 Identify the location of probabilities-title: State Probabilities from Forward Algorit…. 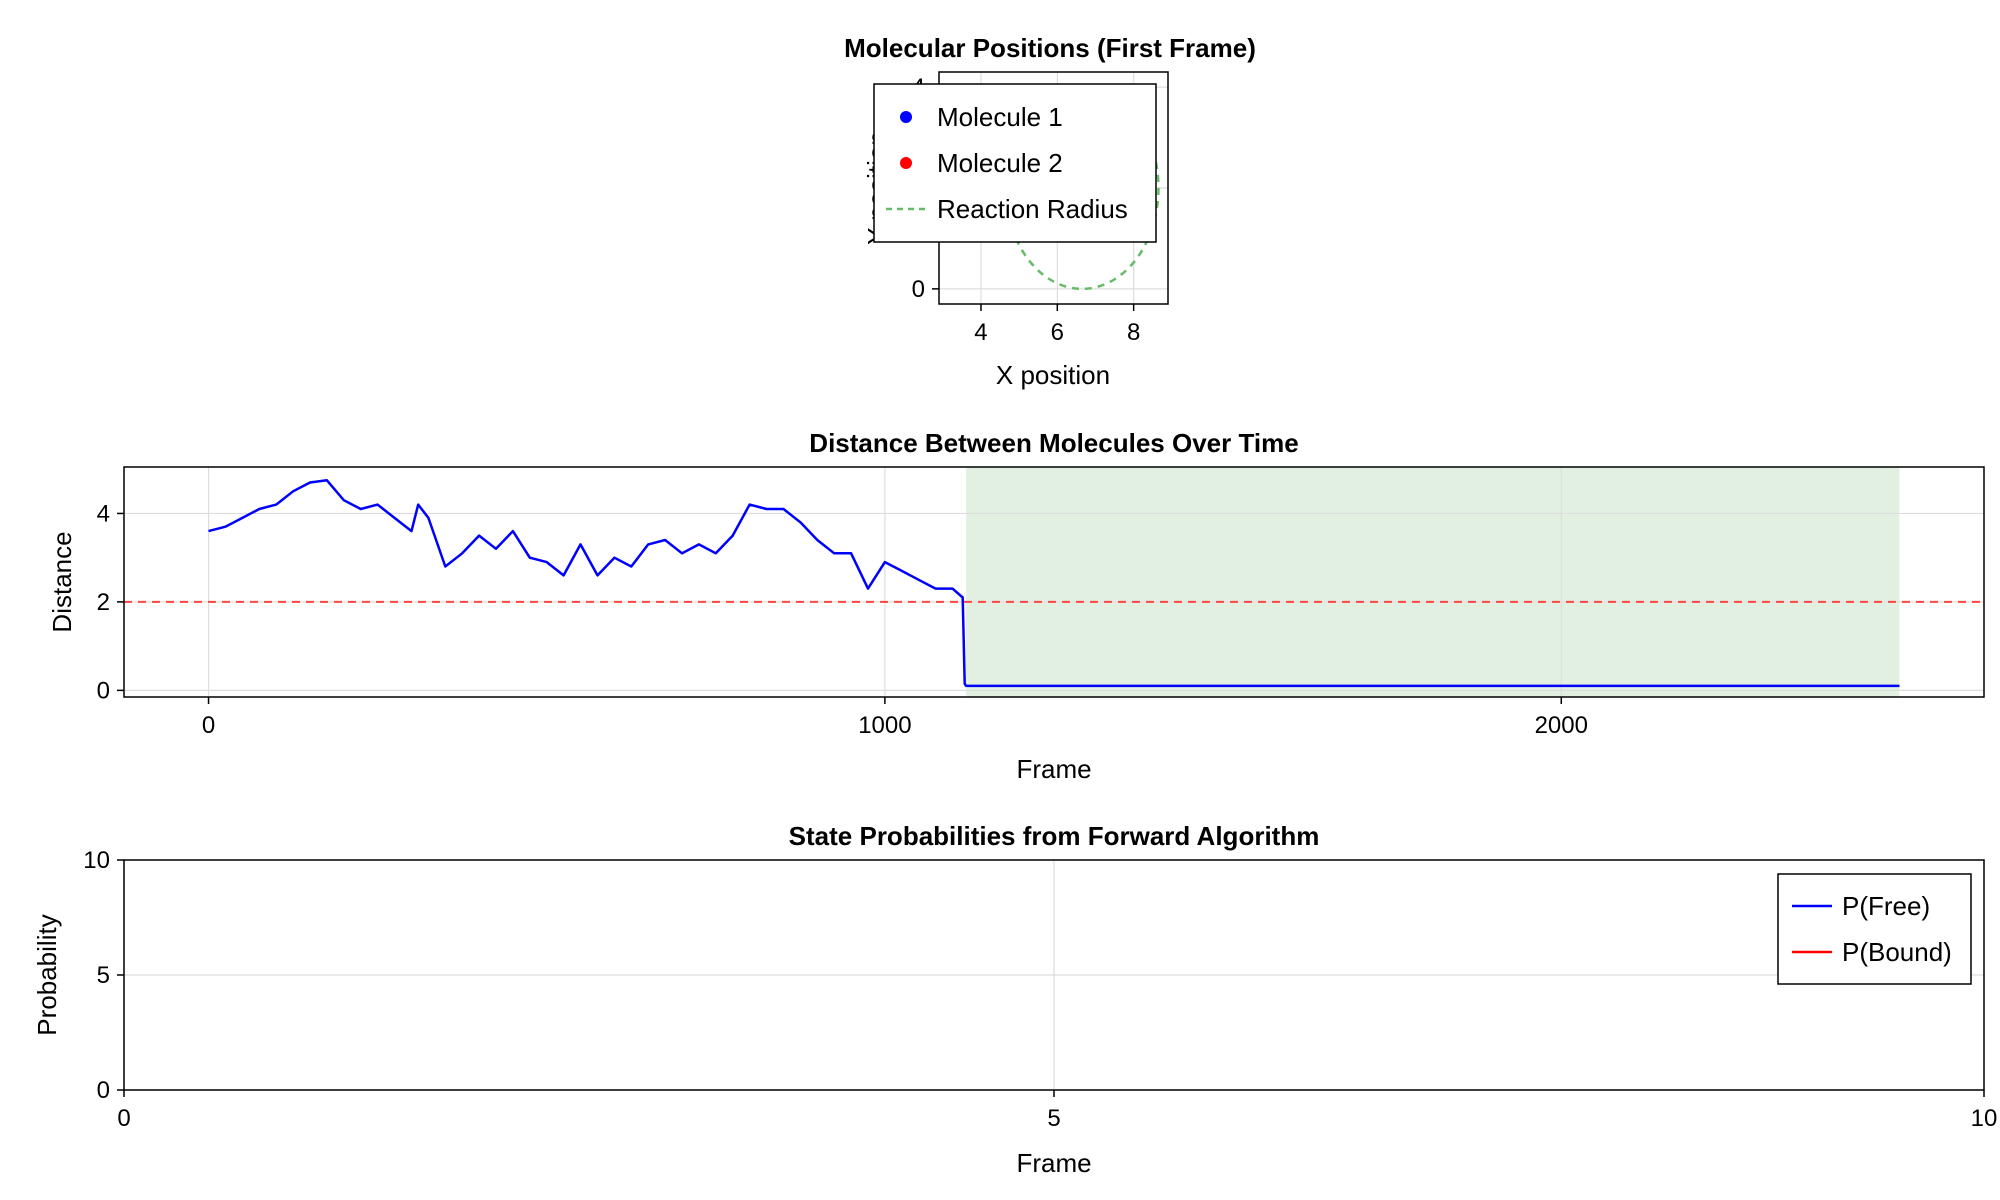
(1054, 836).